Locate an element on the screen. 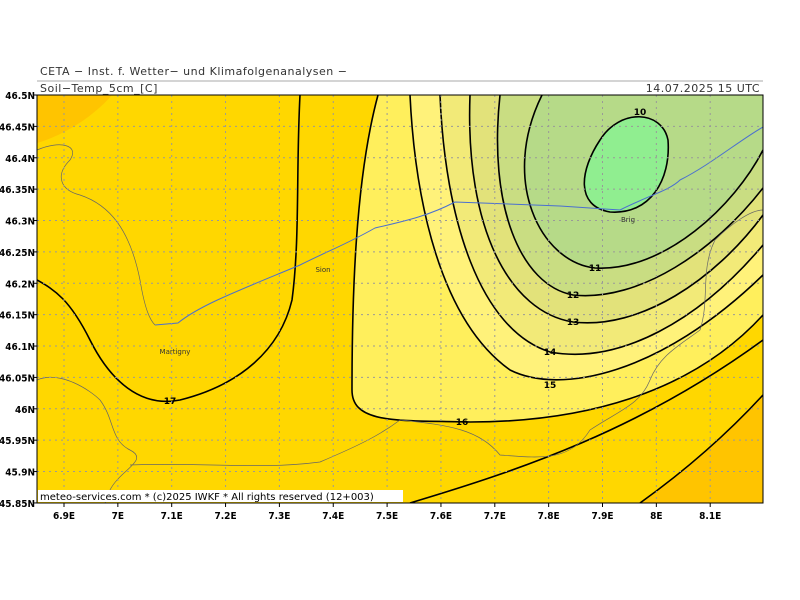  contour-label: 15 is located at coordinates (550, 386).